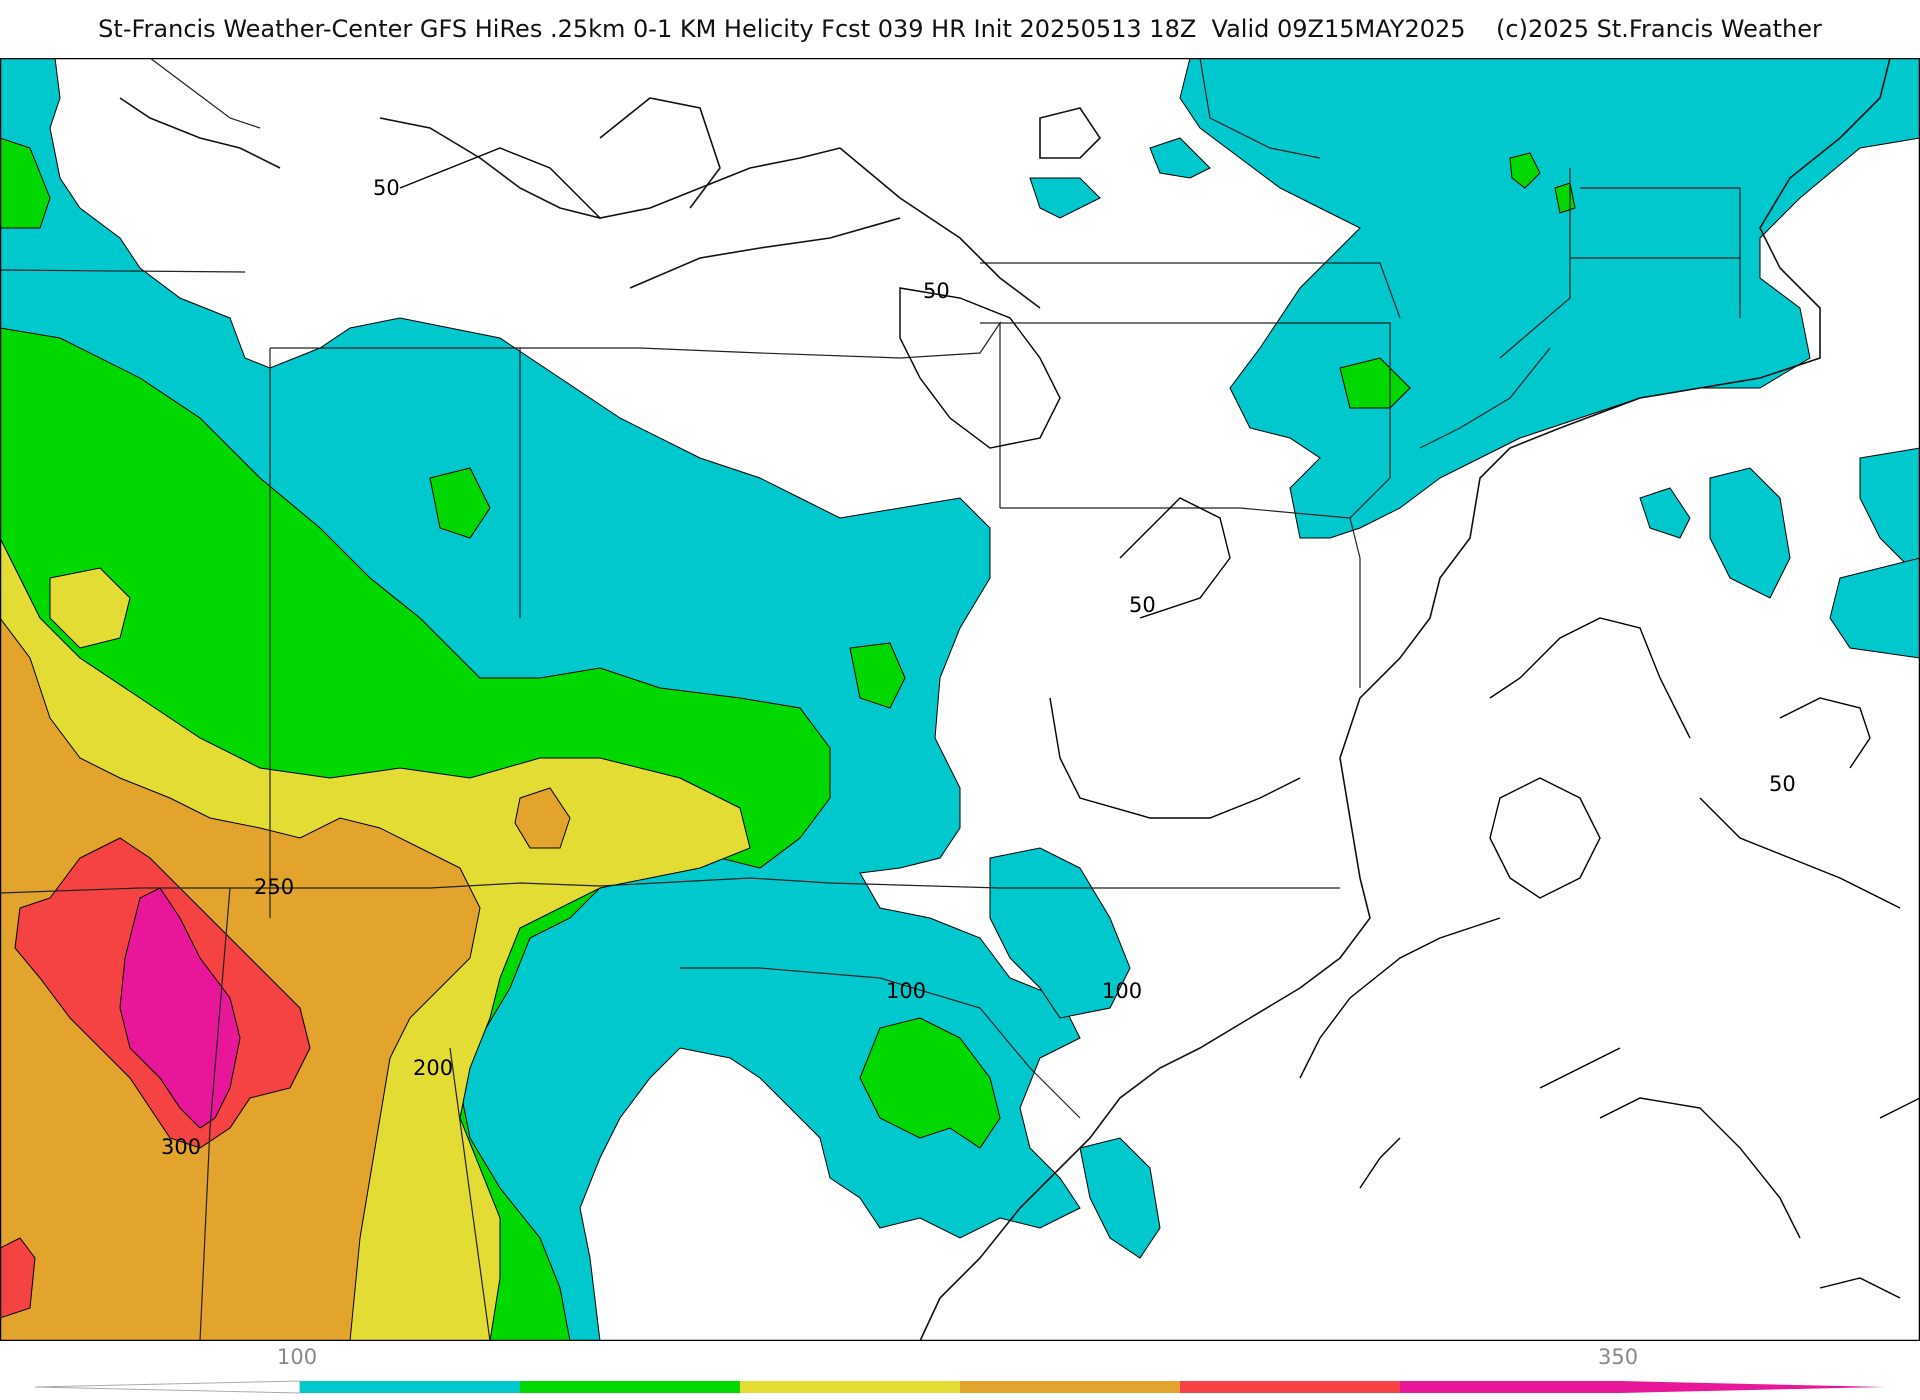 The height and width of the screenshot is (1400, 1920). Describe the element at coordinates (1142, 605) in the screenshot. I see `contour-label-50-c: 50` at that location.